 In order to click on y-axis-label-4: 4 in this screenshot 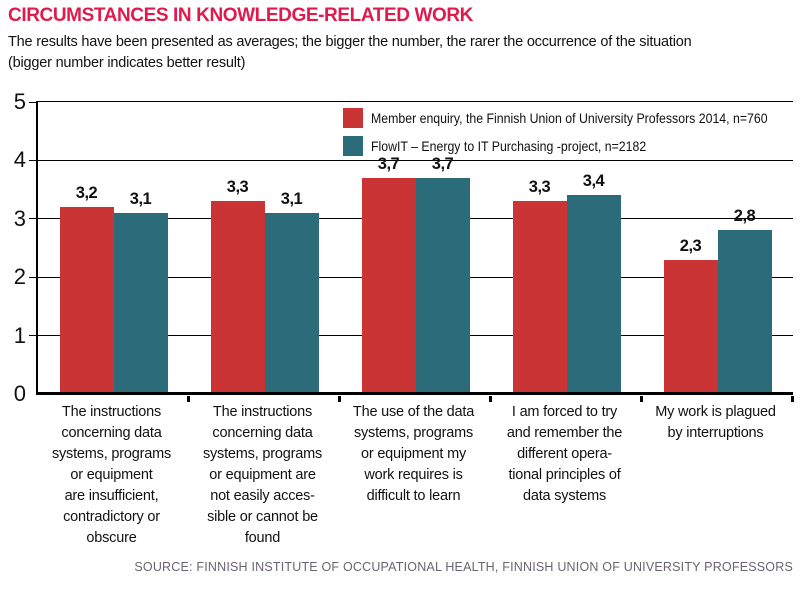, I will do `click(19, 160)`.